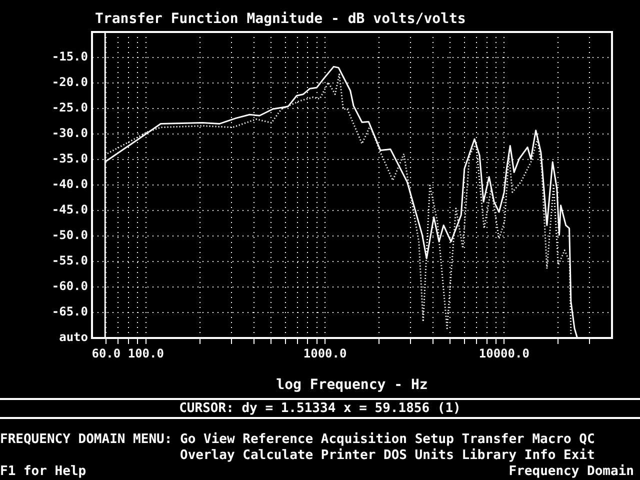 This screenshot has width=640, height=480. I want to click on y-tick-label: -60.0, so click(70, 286).